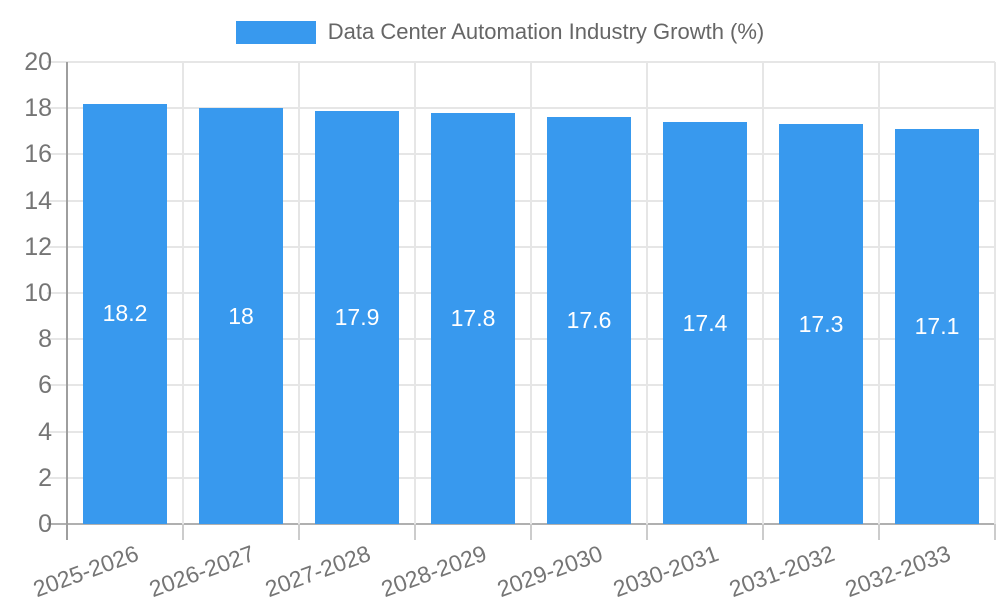  Describe the element at coordinates (521, 524) in the screenshot. I see `x-axis-baseline` at that location.